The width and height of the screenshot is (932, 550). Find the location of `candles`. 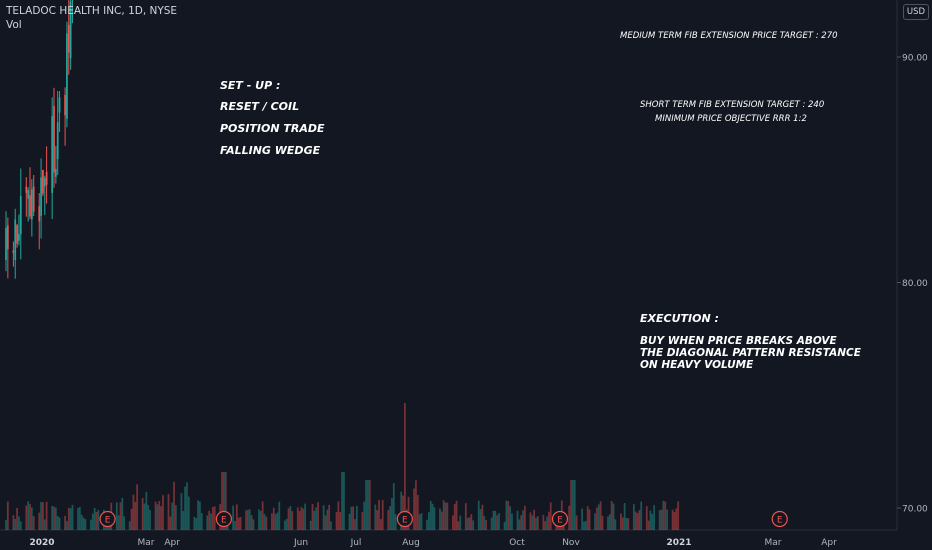

candles is located at coordinates (39, 139).